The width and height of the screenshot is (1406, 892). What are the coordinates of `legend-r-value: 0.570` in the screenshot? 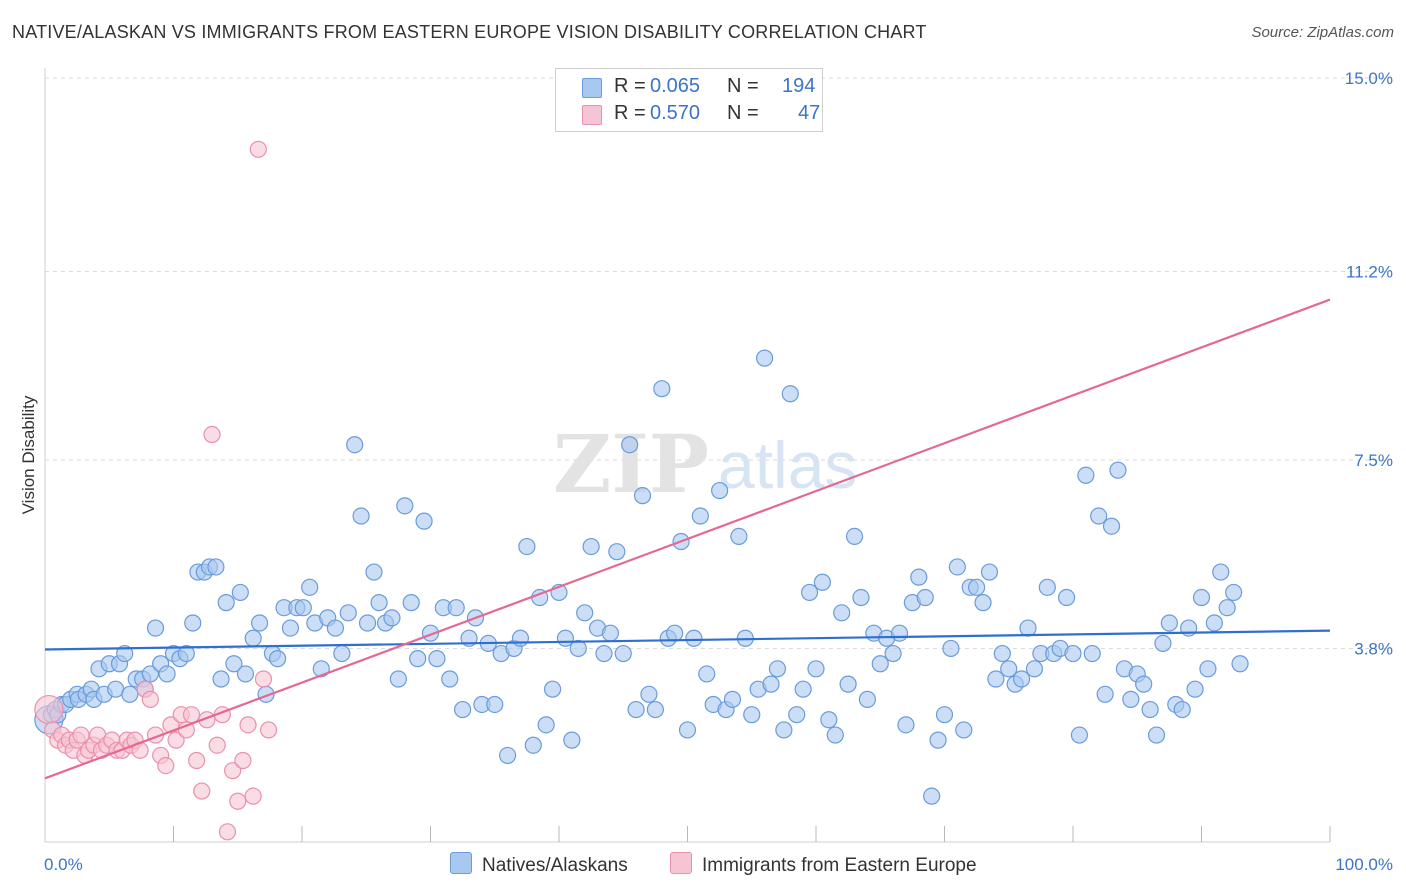 It's located at (675, 113).